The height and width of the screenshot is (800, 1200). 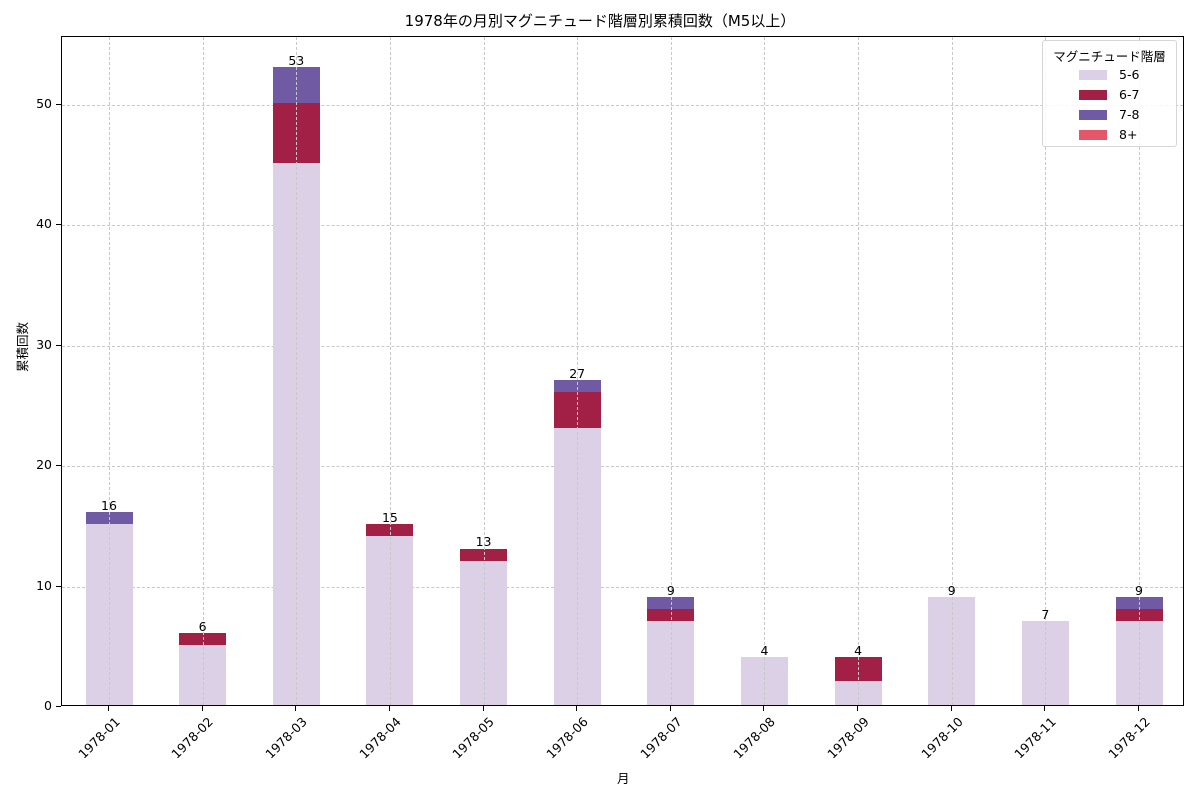 What do you see at coordinates (202, 626) in the screenshot?
I see `bar-total-label: 6` at bounding box center [202, 626].